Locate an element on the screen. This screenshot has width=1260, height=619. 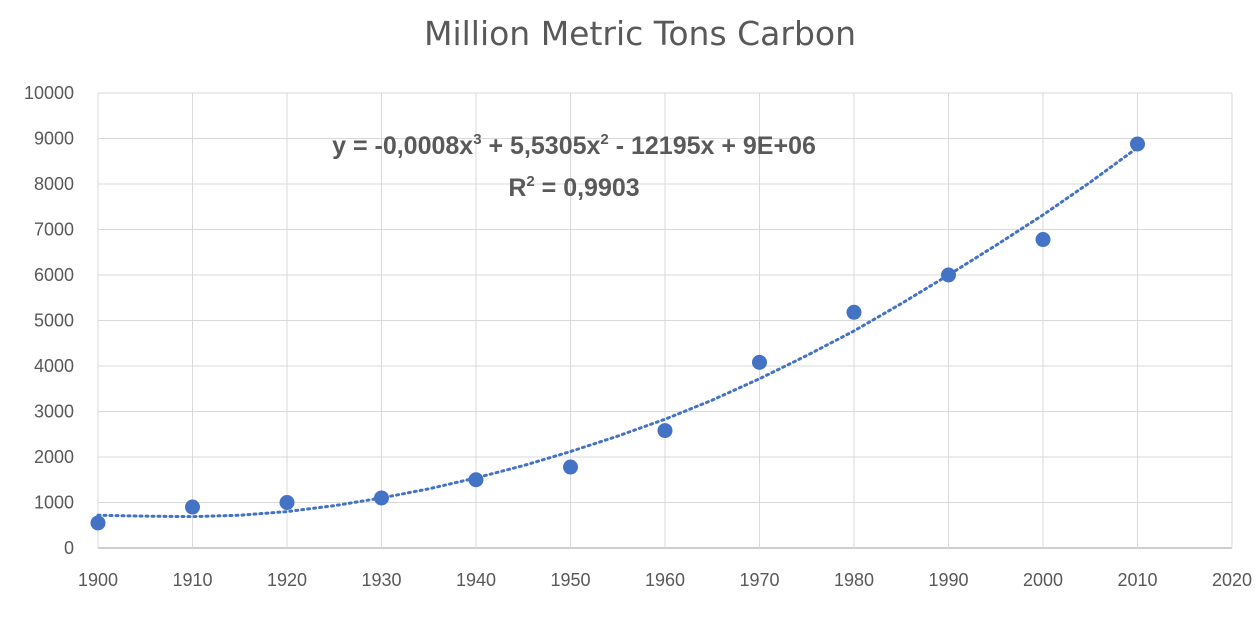
y-tick-label: 9000 is located at coordinates (54, 139).